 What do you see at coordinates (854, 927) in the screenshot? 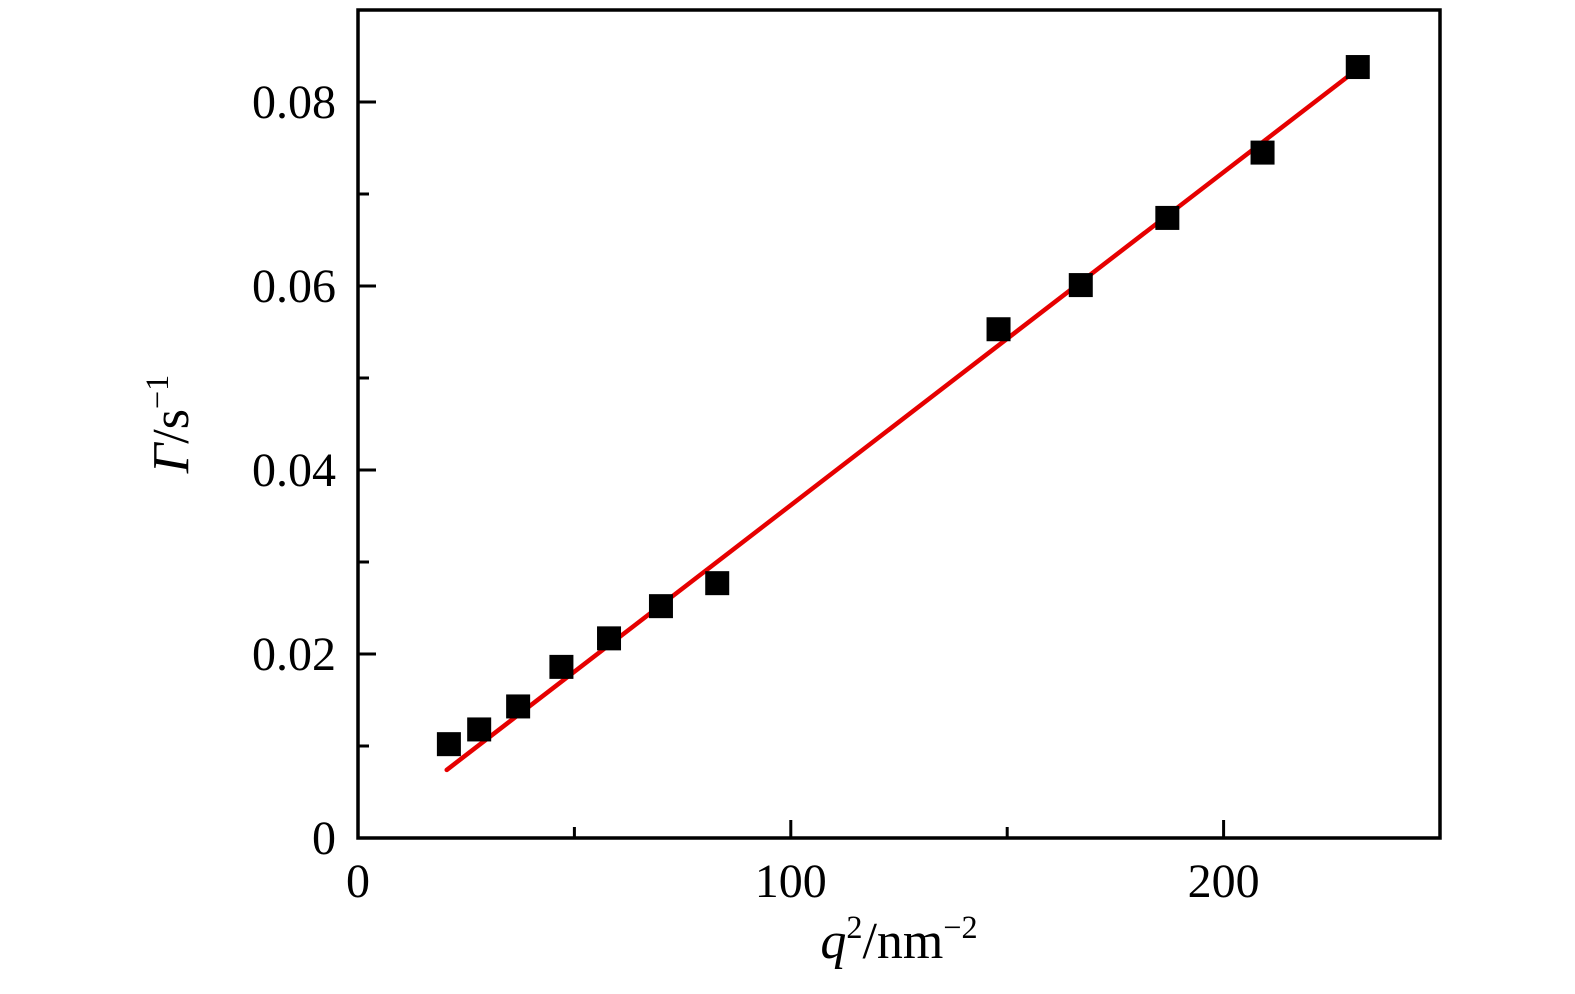
I see `x-axis-variable-exponent: 2` at bounding box center [854, 927].